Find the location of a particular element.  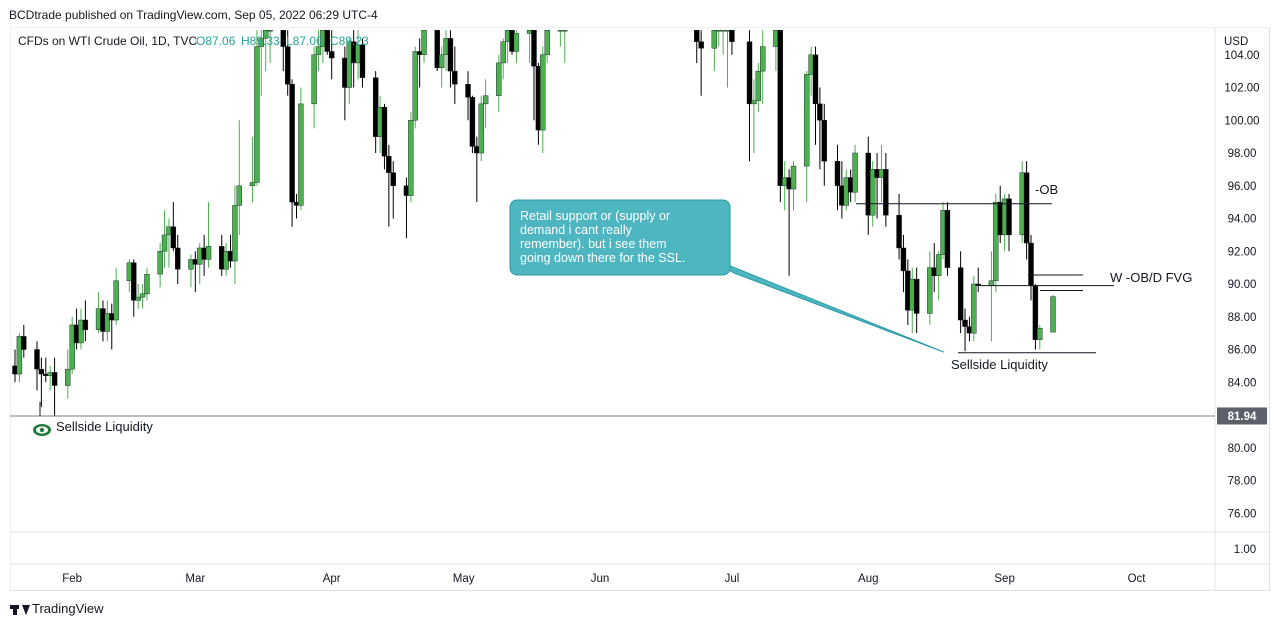

eye-icon is located at coordinates (42, 430).